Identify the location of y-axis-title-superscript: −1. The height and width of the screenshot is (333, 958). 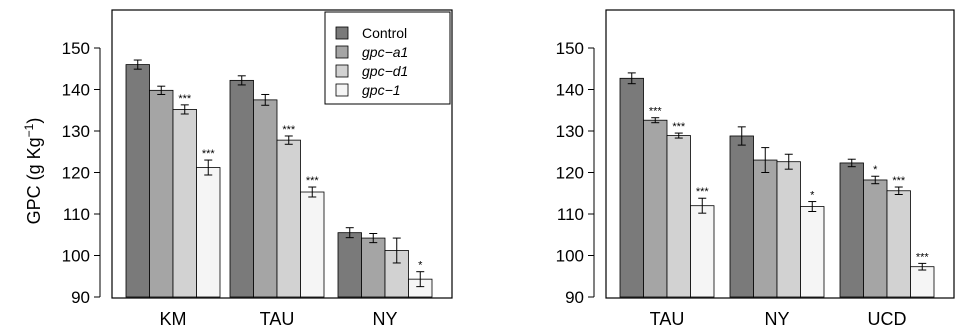
(29, 130).